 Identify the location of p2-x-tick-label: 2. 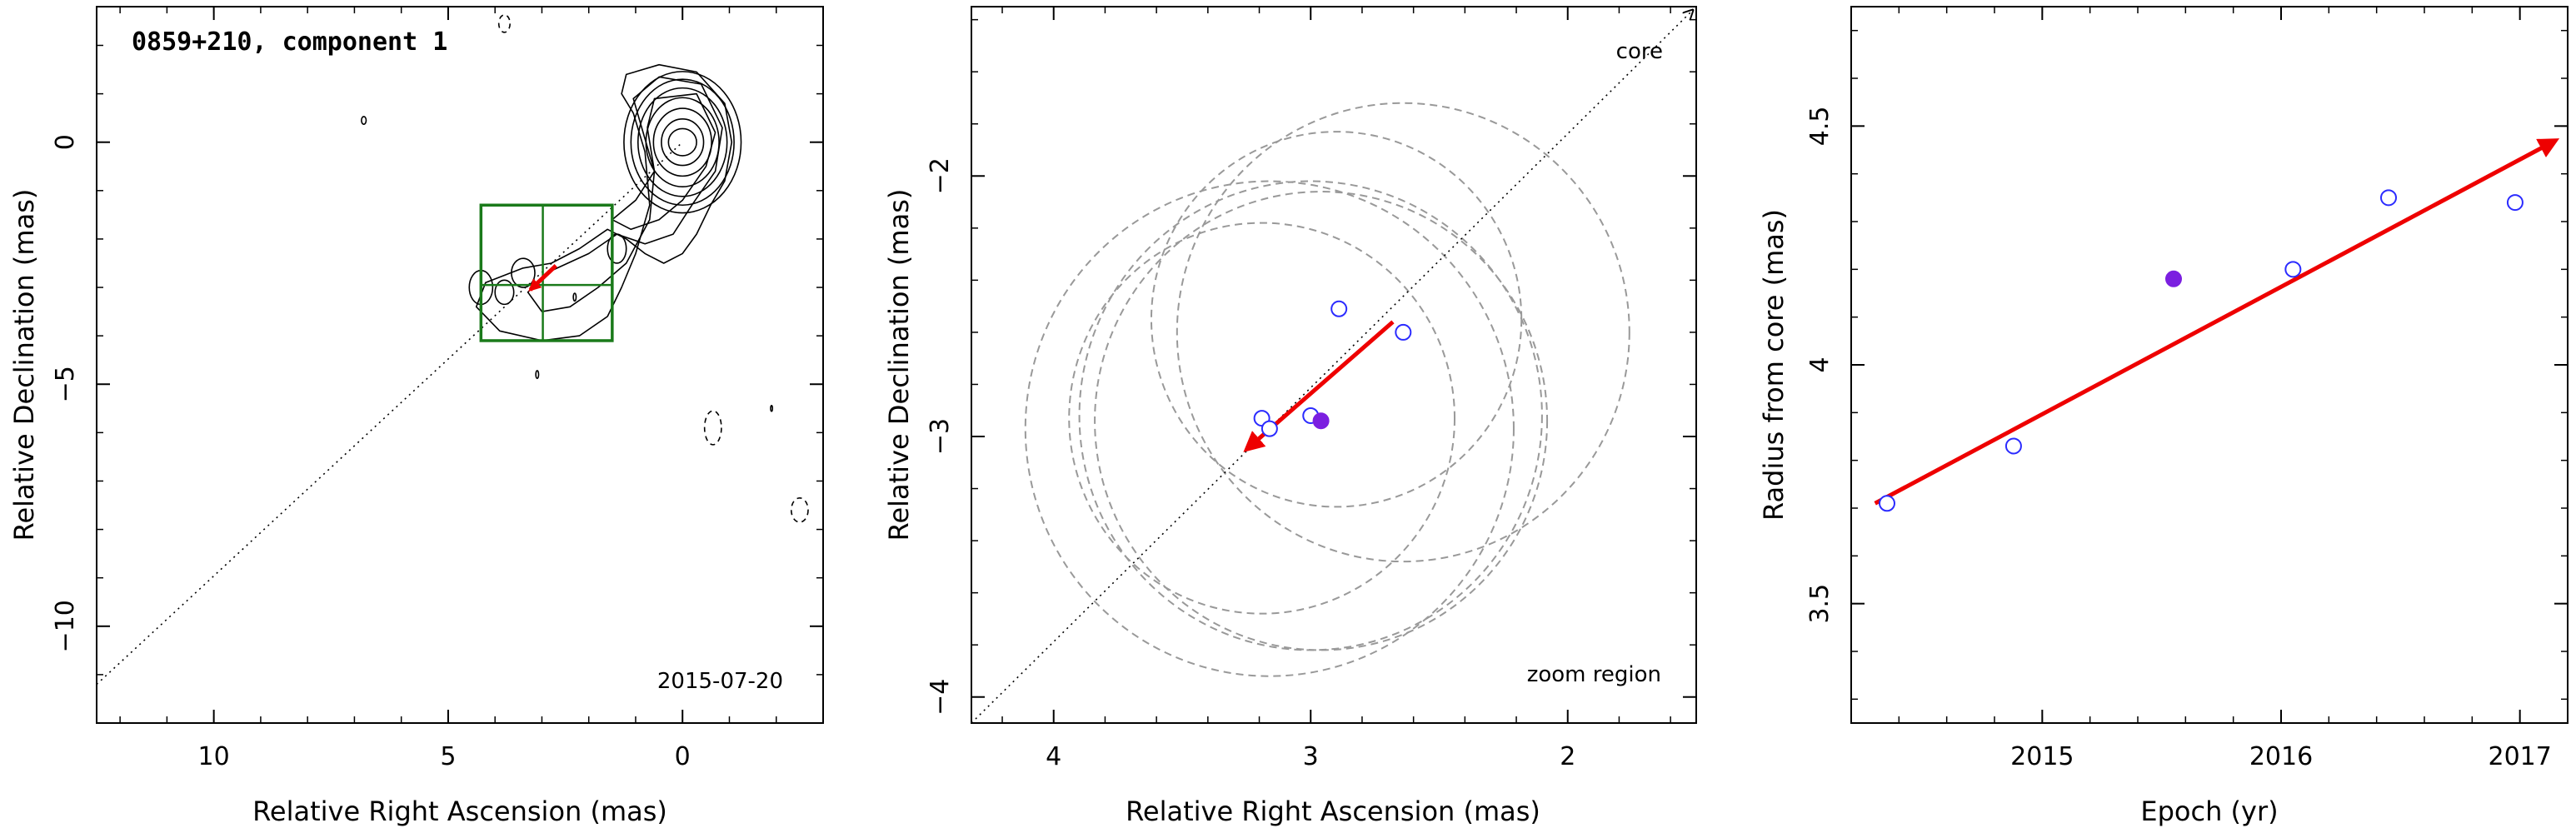
(1567, 756).